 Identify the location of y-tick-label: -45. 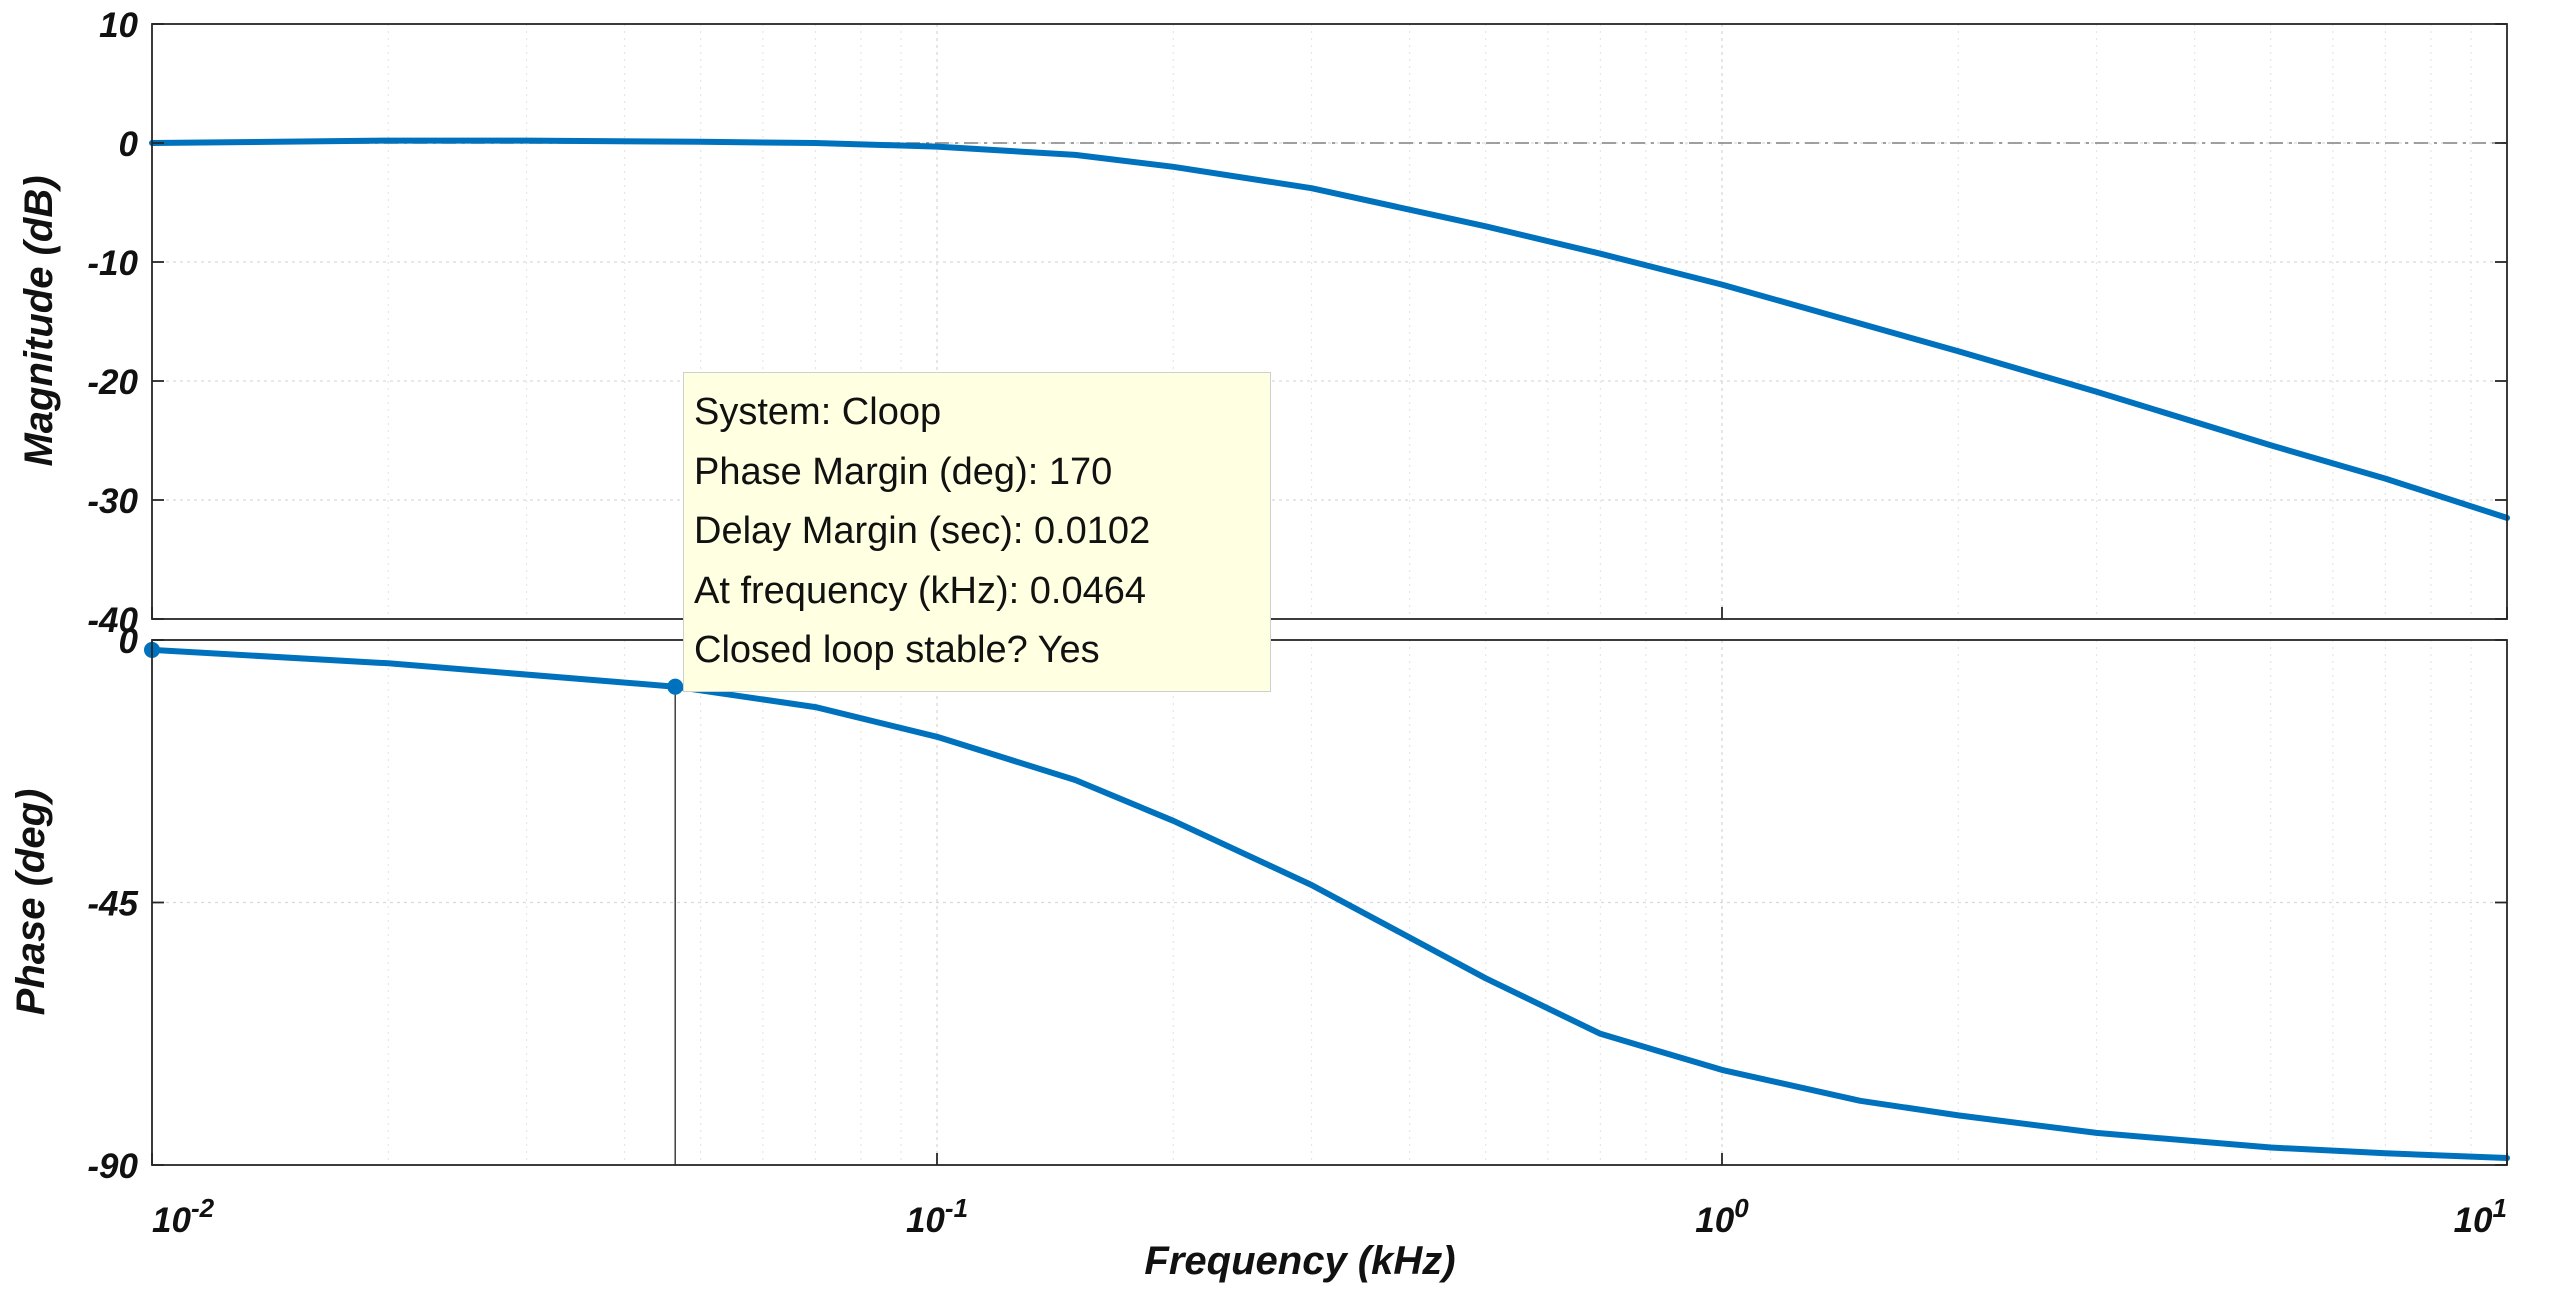
(112, 904).